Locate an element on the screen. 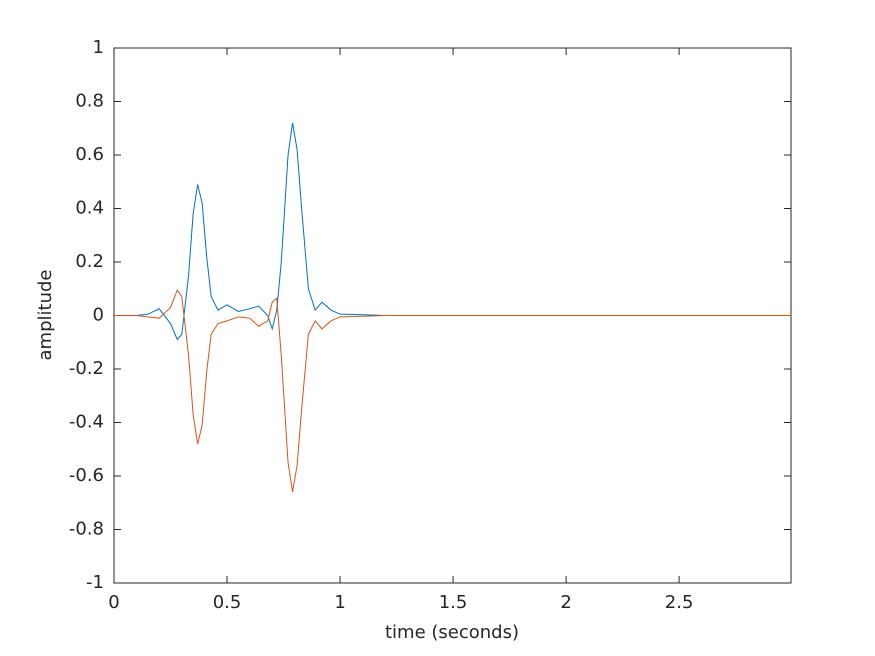 The width and height of the screenshot is (875, 656). x-axis-label: time (seconds) is located at coordinates (452, 632).